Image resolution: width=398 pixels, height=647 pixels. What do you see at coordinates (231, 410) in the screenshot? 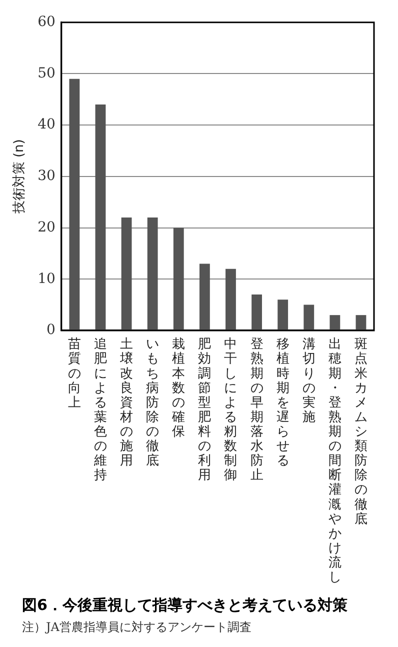
I see `category-label: 中干しによる籾数制御` at bounding box center [231, 410].